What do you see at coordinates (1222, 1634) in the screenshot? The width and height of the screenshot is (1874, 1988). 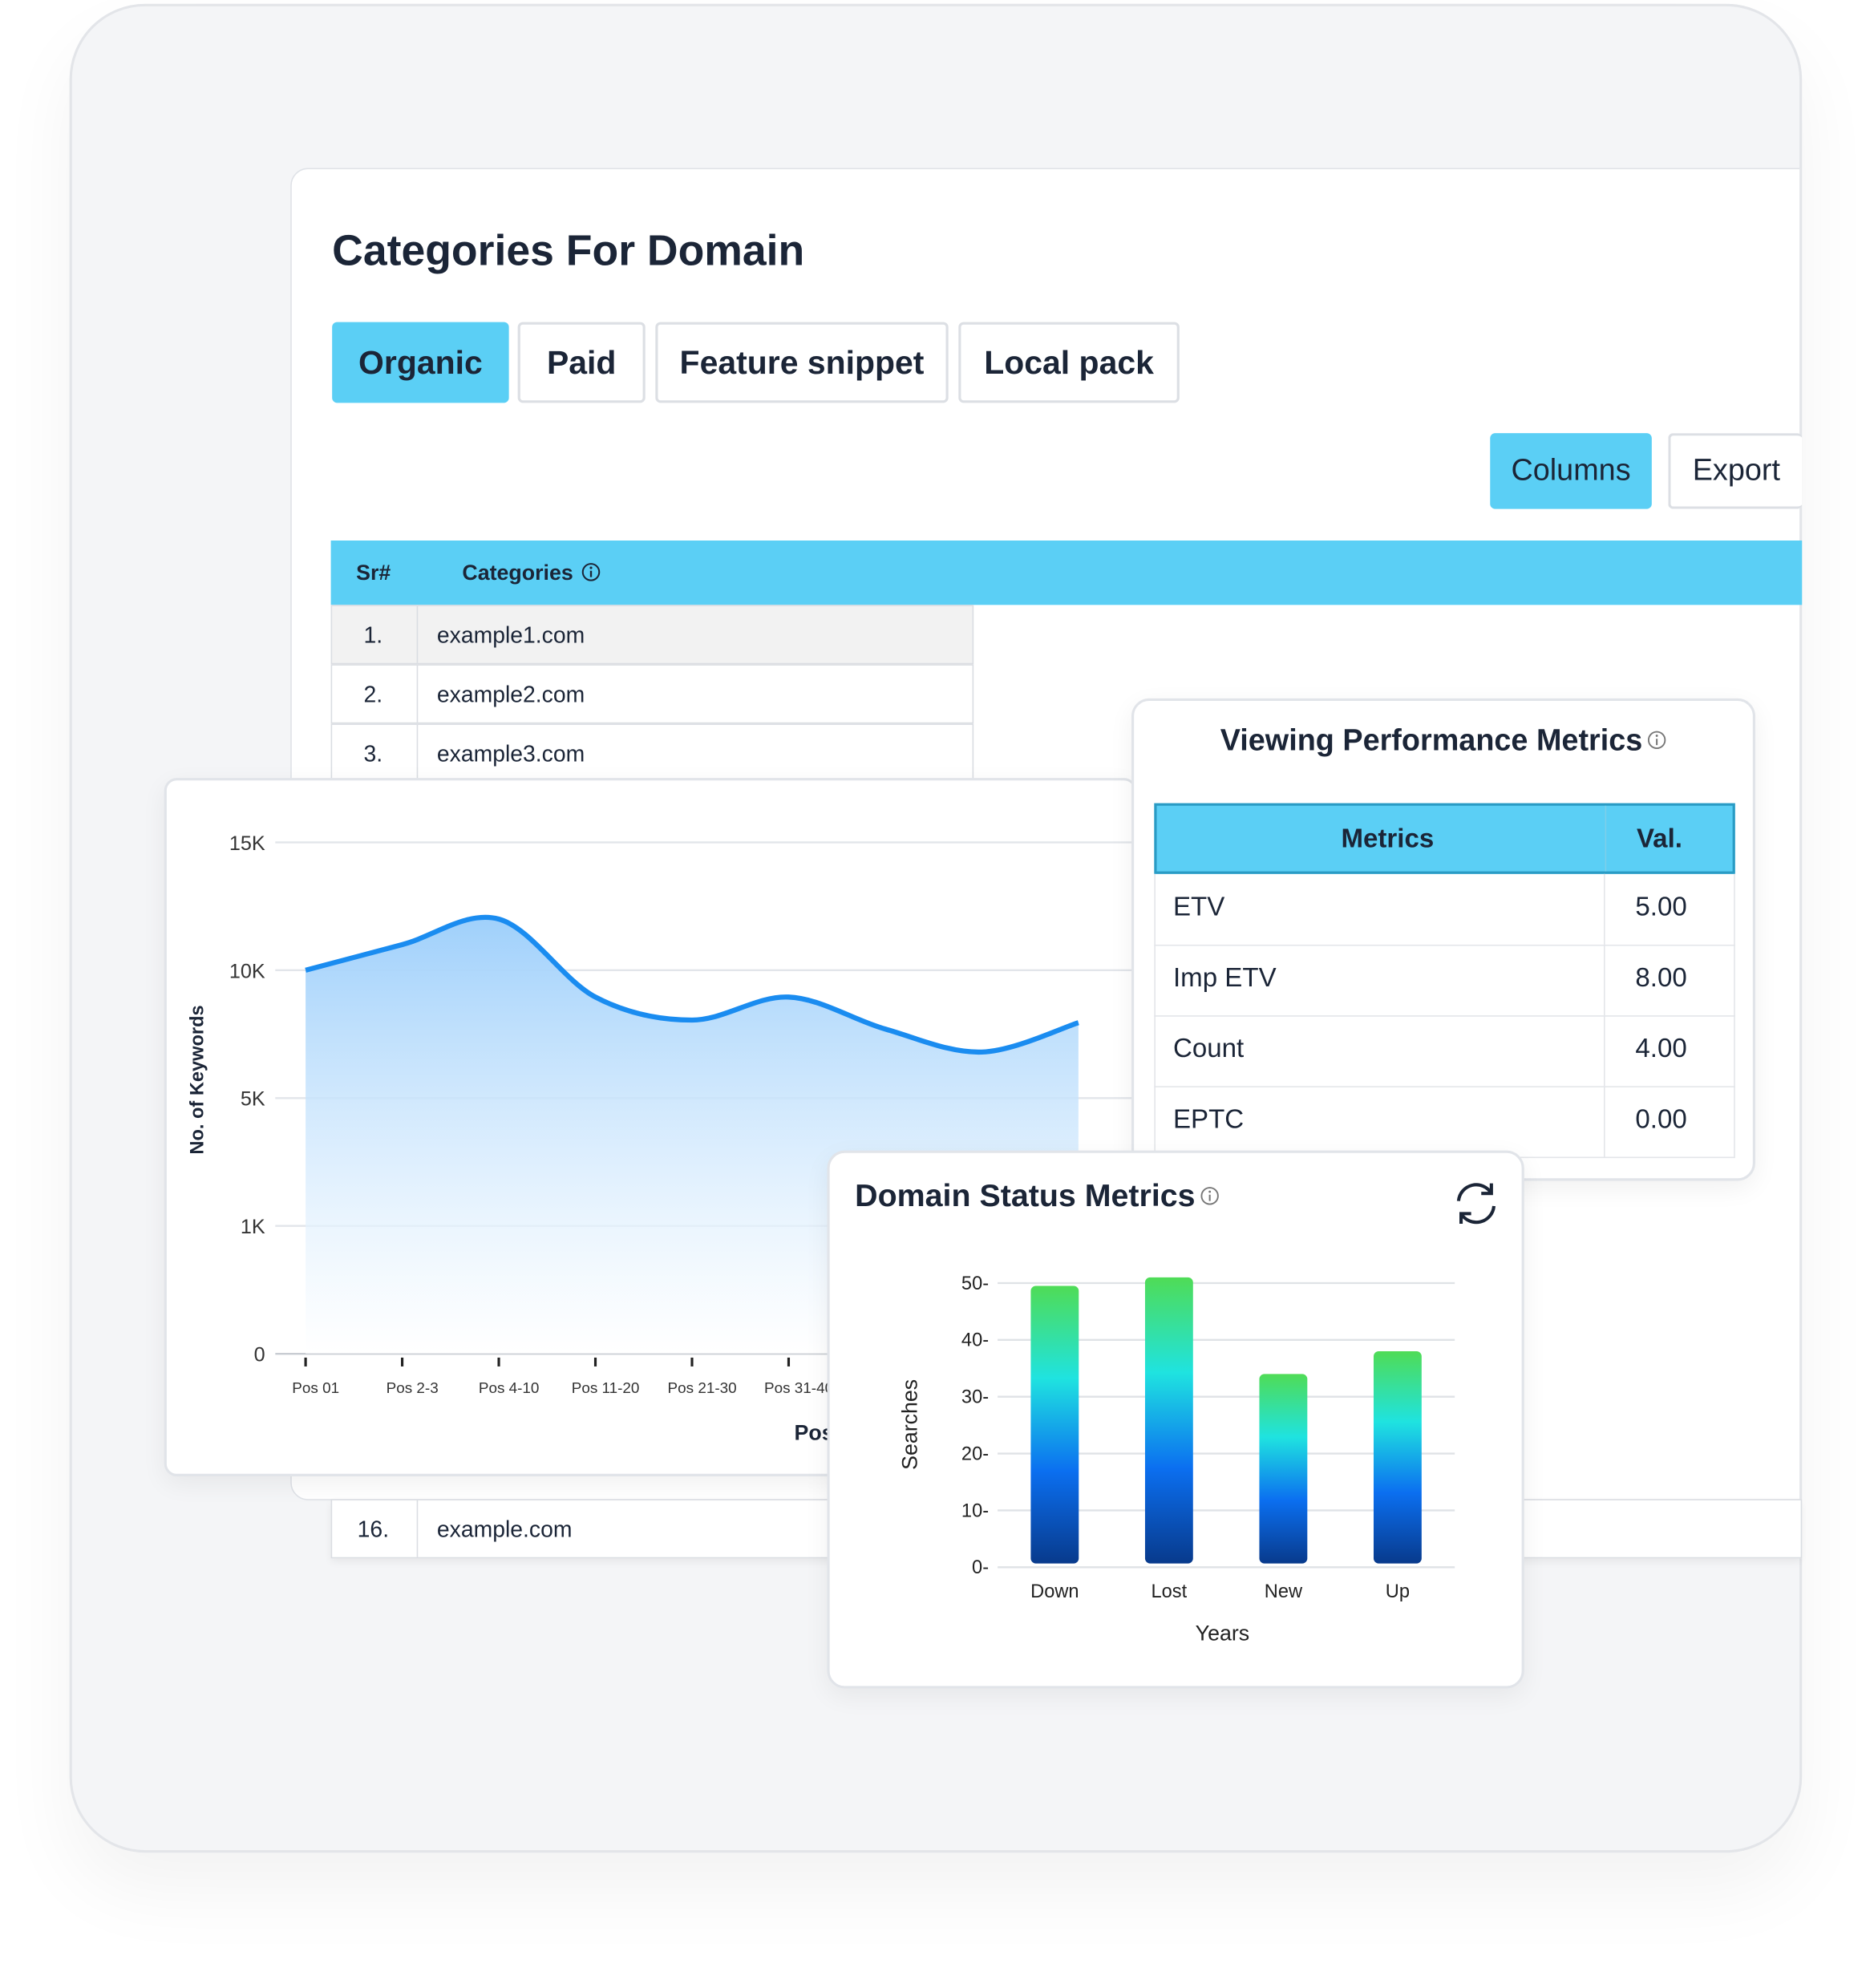 I see `x-axis-label: Years` at bounding box center [1222, 1634].